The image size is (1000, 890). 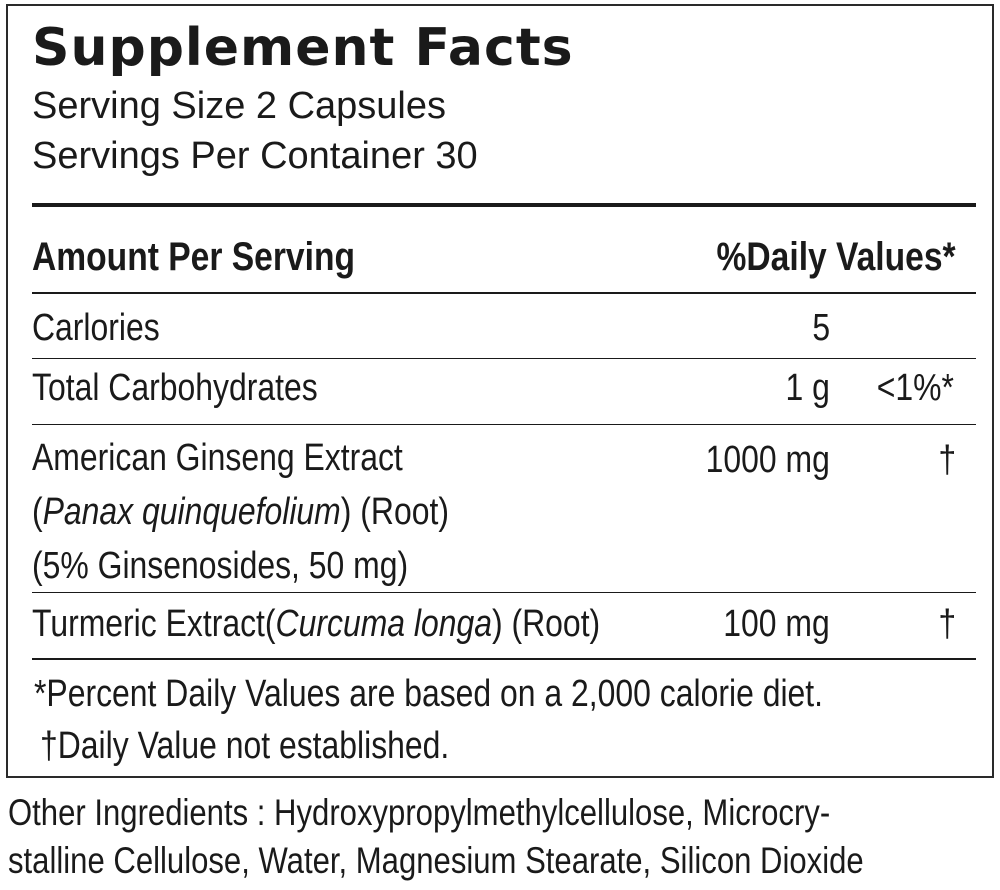 I want to click on row-name-ginseng-standardization: (5% Ginsenosides, 50 mg), so click(x=220, y=566).